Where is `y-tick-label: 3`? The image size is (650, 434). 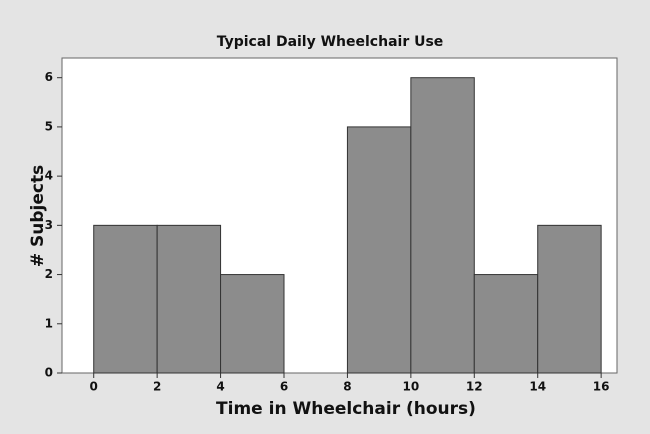 y-tick-label: 3 is located at coordinates (49, 225).